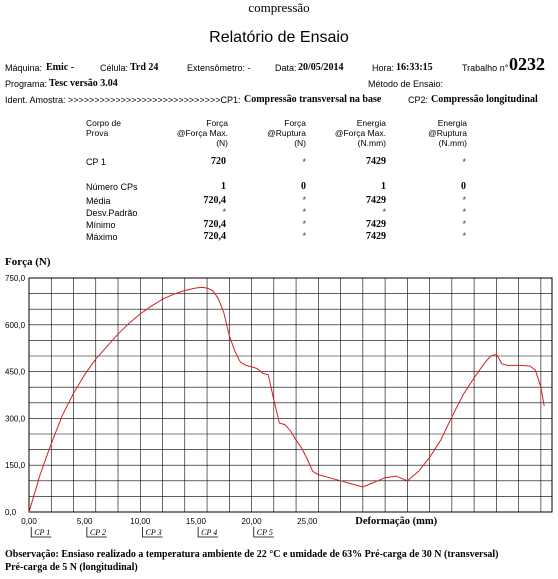 This screenshot has width=558, height=579. Describe the element at coordinates (218, 161) in the screenshot. I see `cell-forca-max: 720` at that location.